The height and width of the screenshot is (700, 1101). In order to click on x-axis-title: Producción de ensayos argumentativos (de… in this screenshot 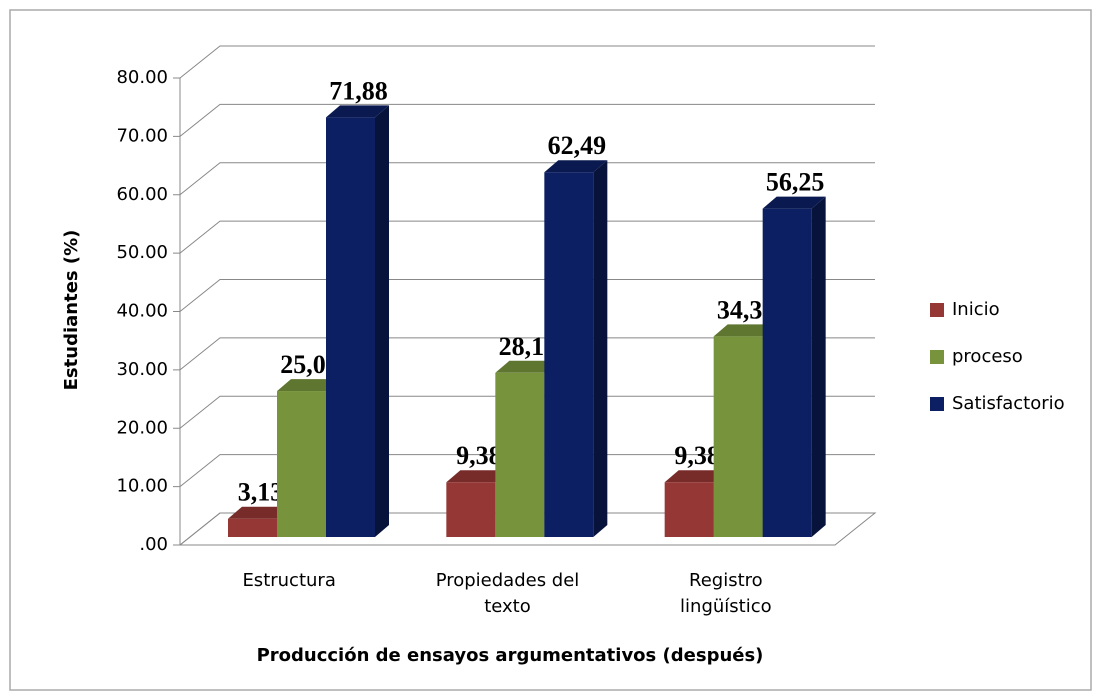, I will do `click(510, 655)`.